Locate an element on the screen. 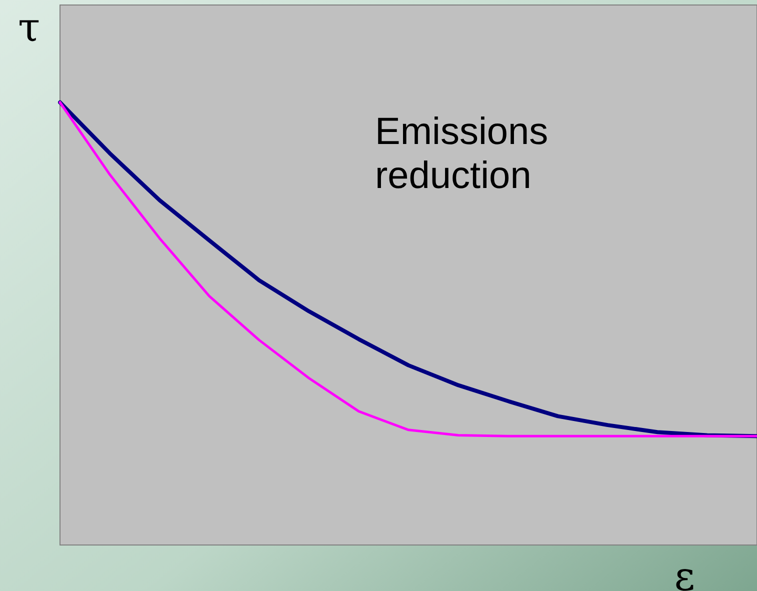 The height and width of the screenshot is (591, 757). x-axis-title: ε is located at coordinates (685, 572).